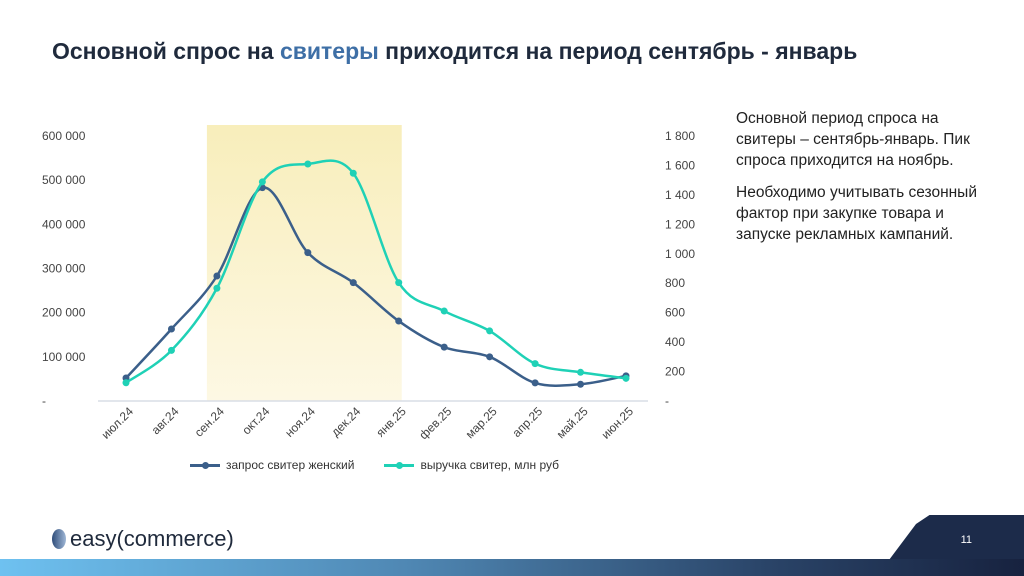 This screenshot has width=1024, height=576. I want to click on left-axis-tick: 300 000, so click(64, 269).